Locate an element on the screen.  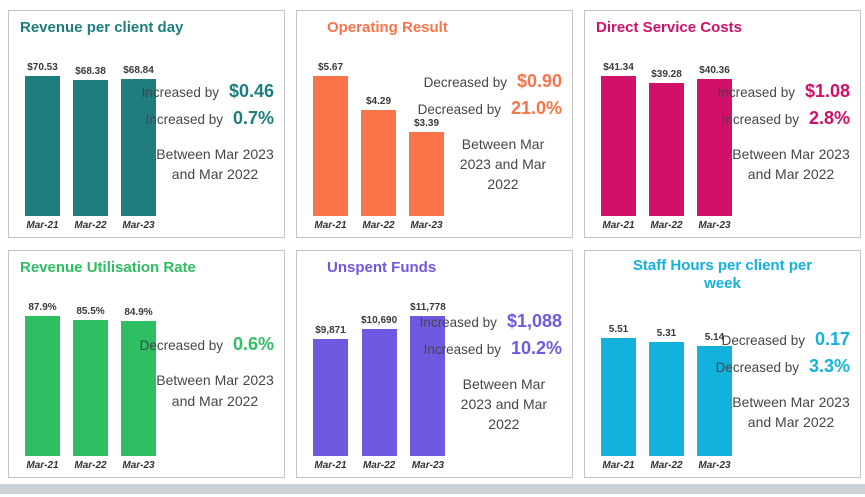
bar-value-label: $4.29 is located at coordinates (378, 101).